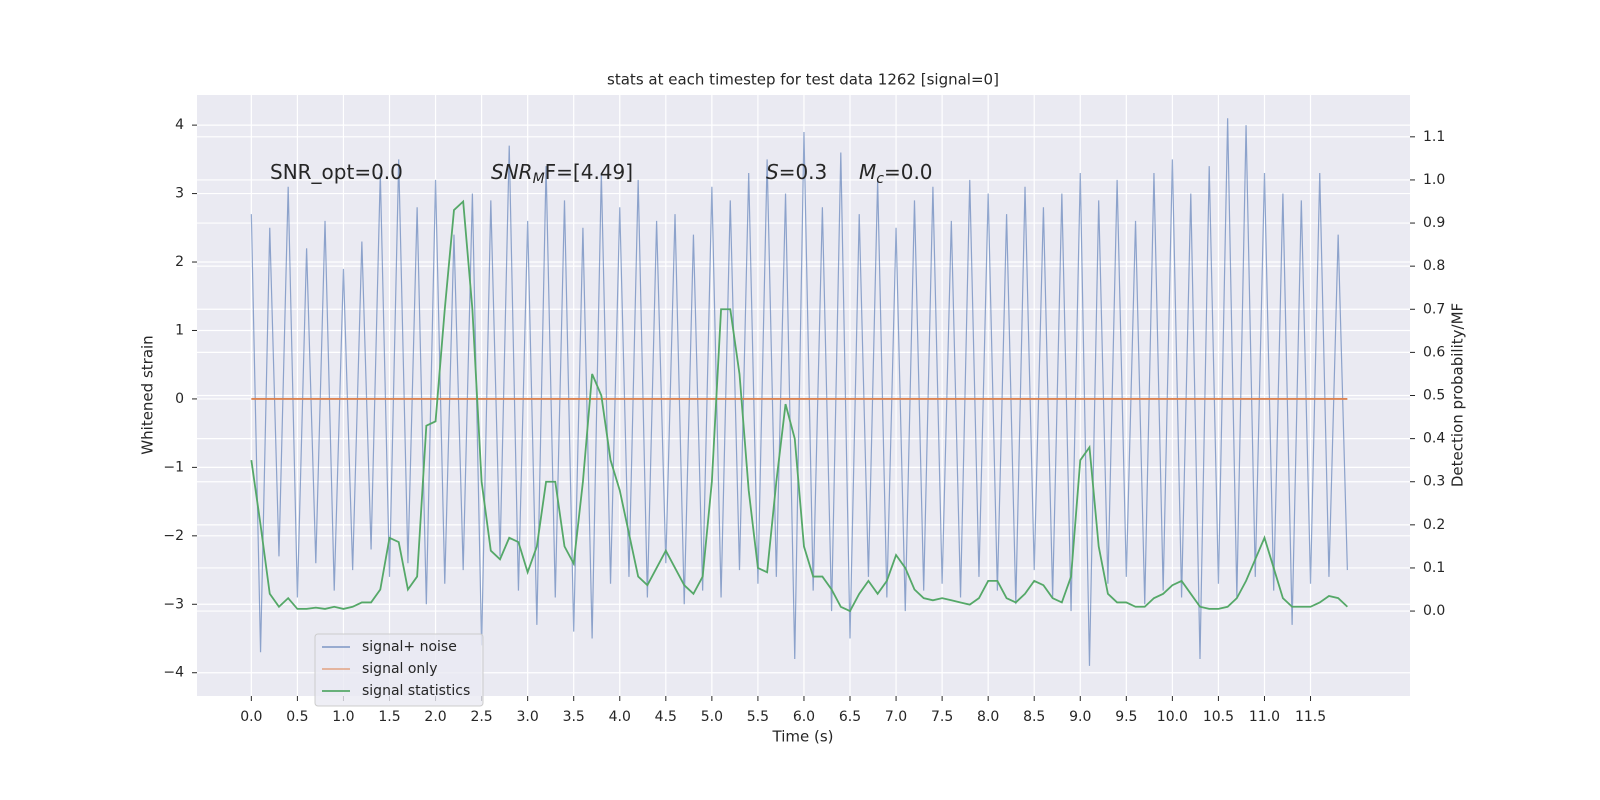 The width and height of the screenshot is (1600, 800). What do you see at coordinates (416, 691) in the screenshot?
I see `legend-label: signal statistics` at bounding box center [416, 691].